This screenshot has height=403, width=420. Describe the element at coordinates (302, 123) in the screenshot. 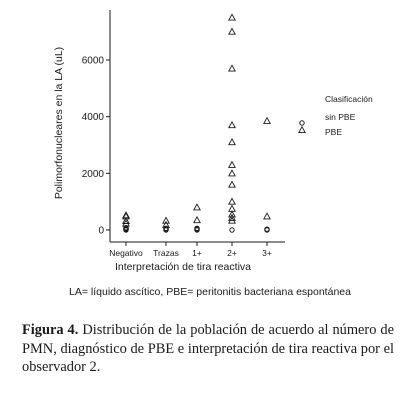

I see `legend-marker-sin-pbe` at that location.